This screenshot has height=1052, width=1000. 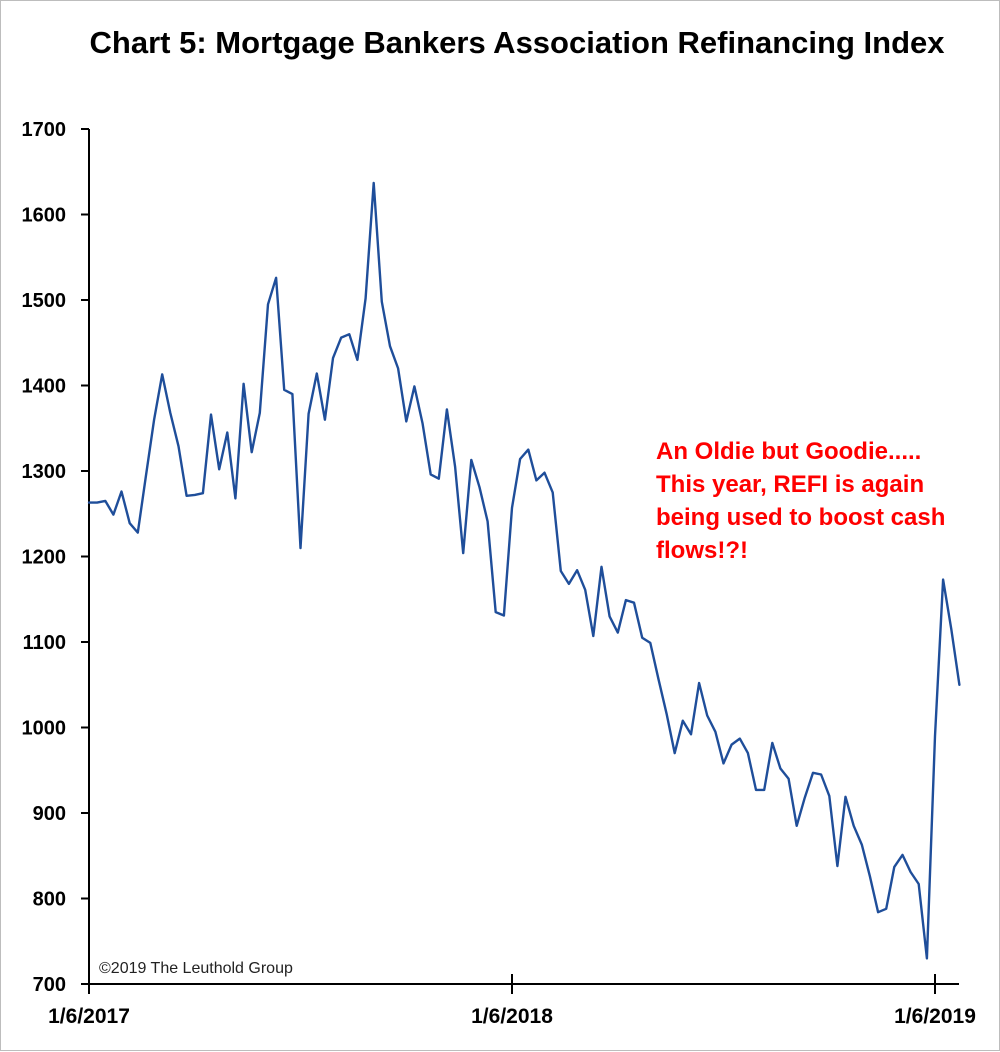 What do you see at coordinates (790, 484) in the screenshot?
I see `annotation-line-2: This year, REFI is again` at bounding box center [790, 484].